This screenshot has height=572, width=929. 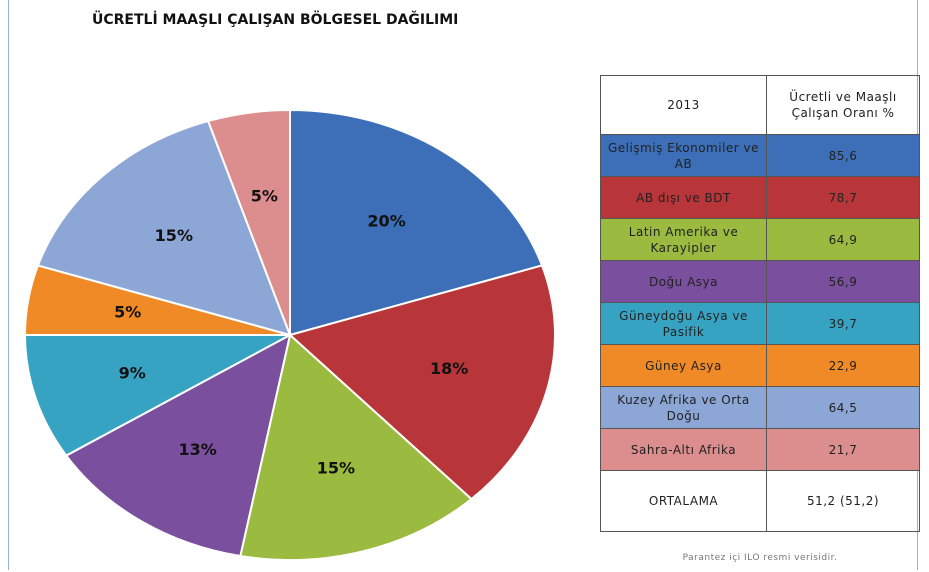 I want to click on table-cell: 39,7, so click(x=843, y=323).